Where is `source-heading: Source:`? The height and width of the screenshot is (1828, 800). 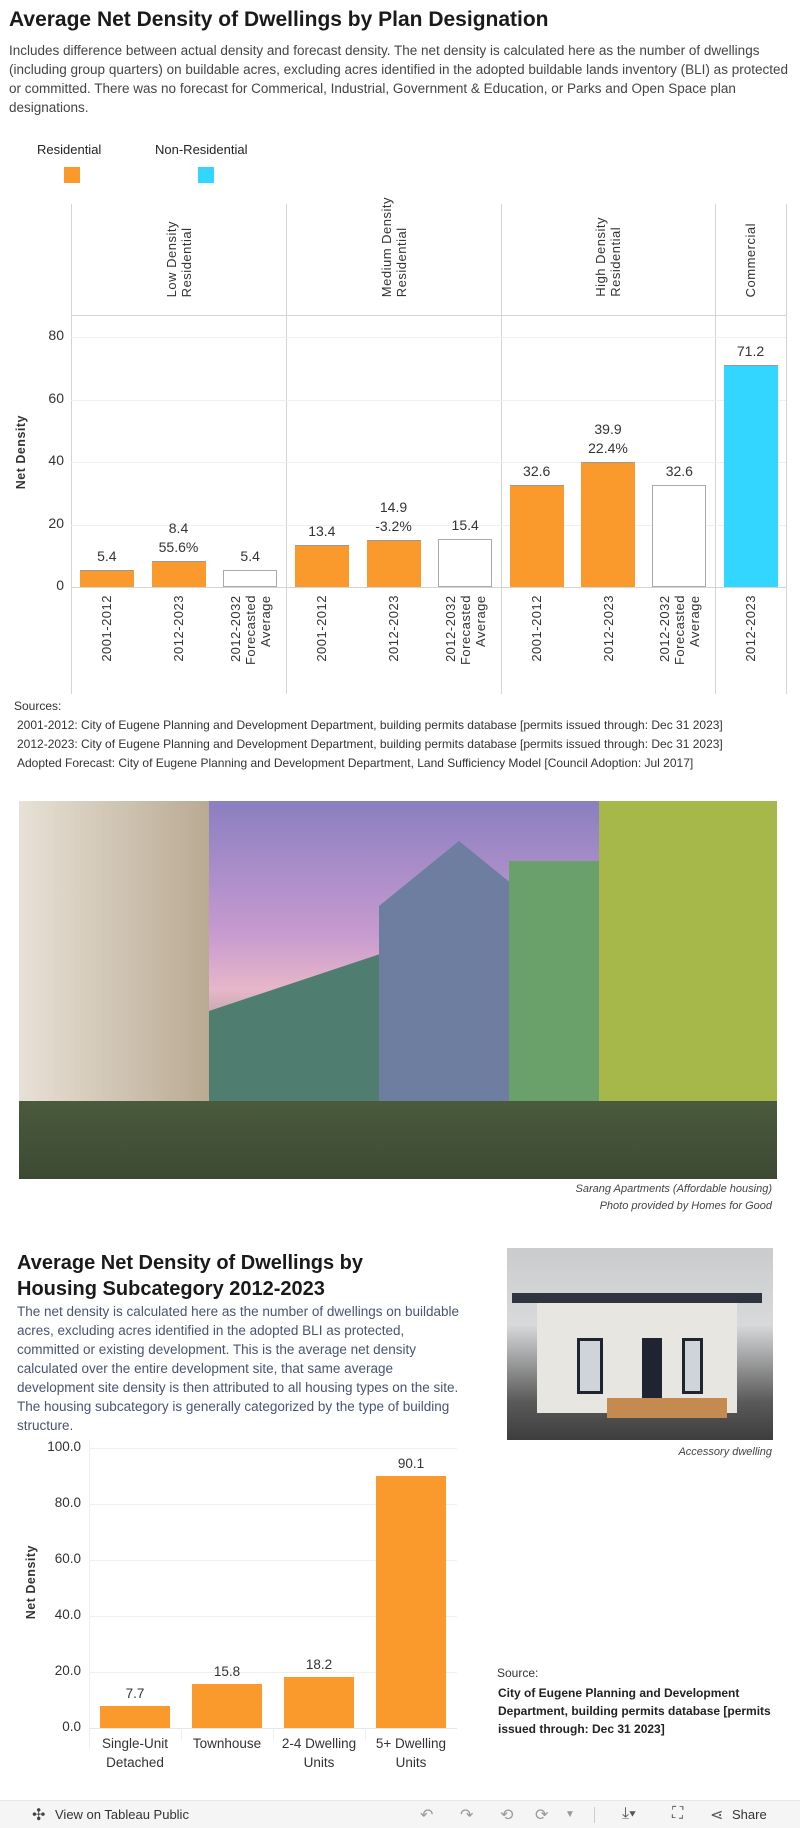
source-heading: Source: is located at coordinates (518, 1673).